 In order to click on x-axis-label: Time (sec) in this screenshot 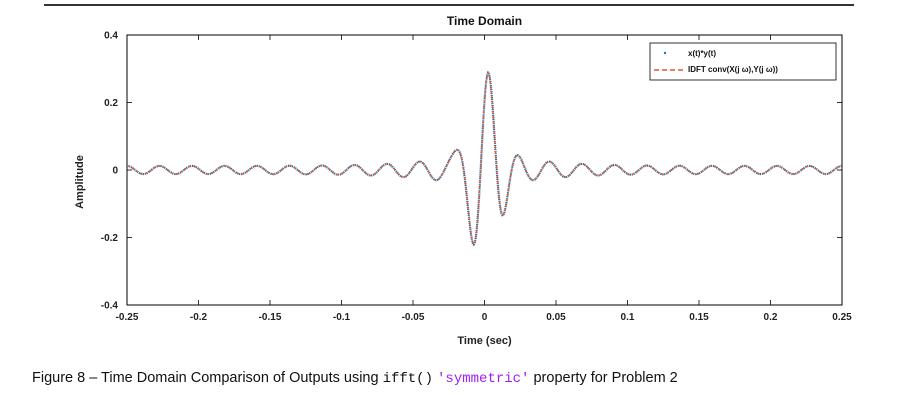, I will do `click(484, 341)`.